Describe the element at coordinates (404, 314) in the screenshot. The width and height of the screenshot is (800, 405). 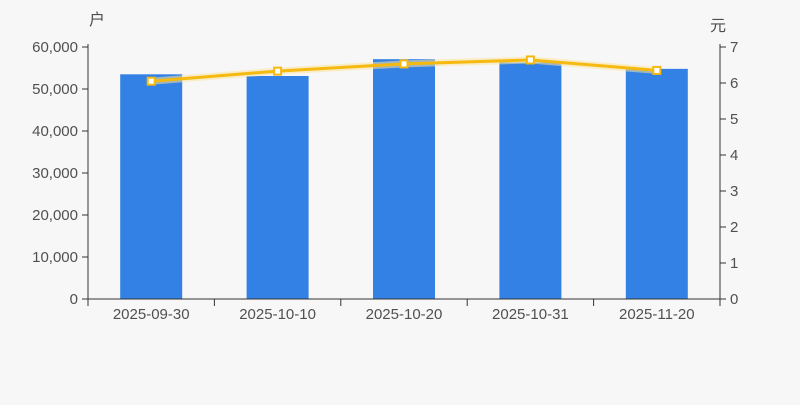
I see `x-axis-category-label: 2025-10-20` at that location.